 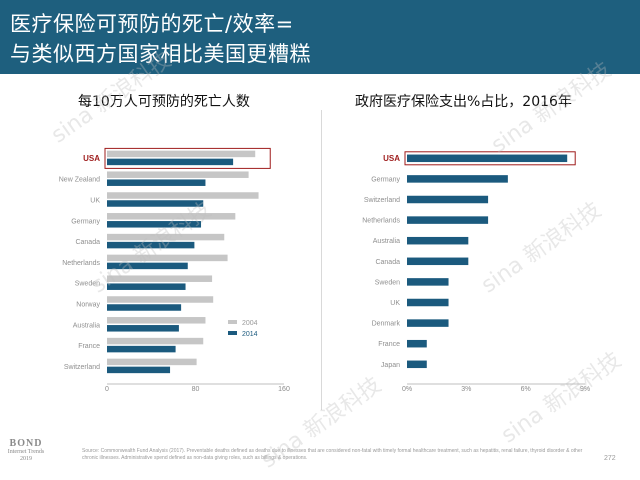 I want to click on x-tick-label: 80, so click(x=196, y=389).